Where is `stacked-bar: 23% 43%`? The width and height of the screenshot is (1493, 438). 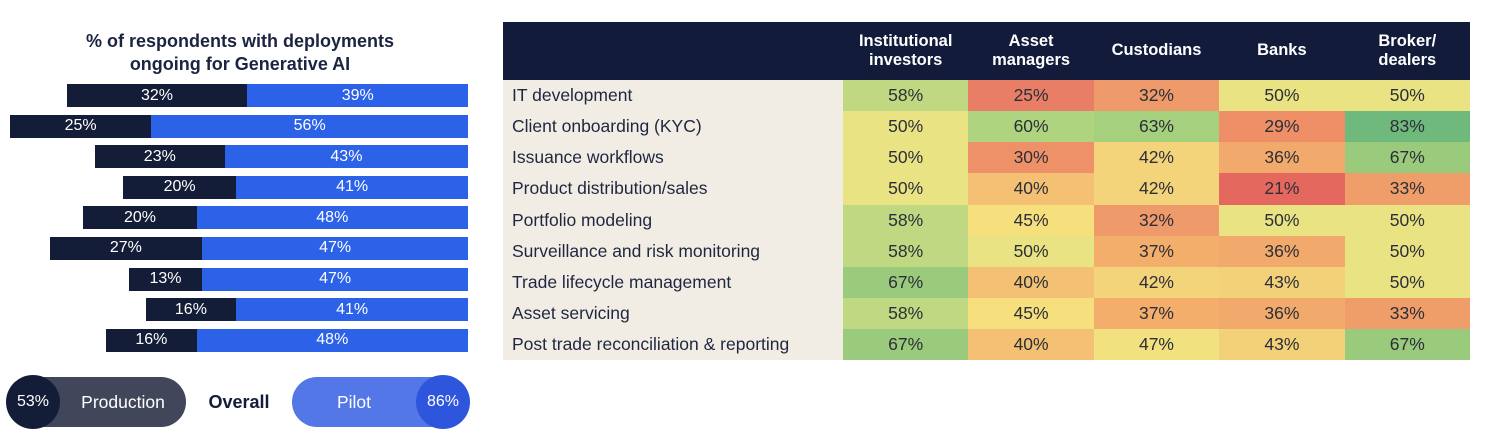
stacked-bar: 23% 43% is located at coordinates (281, 157).